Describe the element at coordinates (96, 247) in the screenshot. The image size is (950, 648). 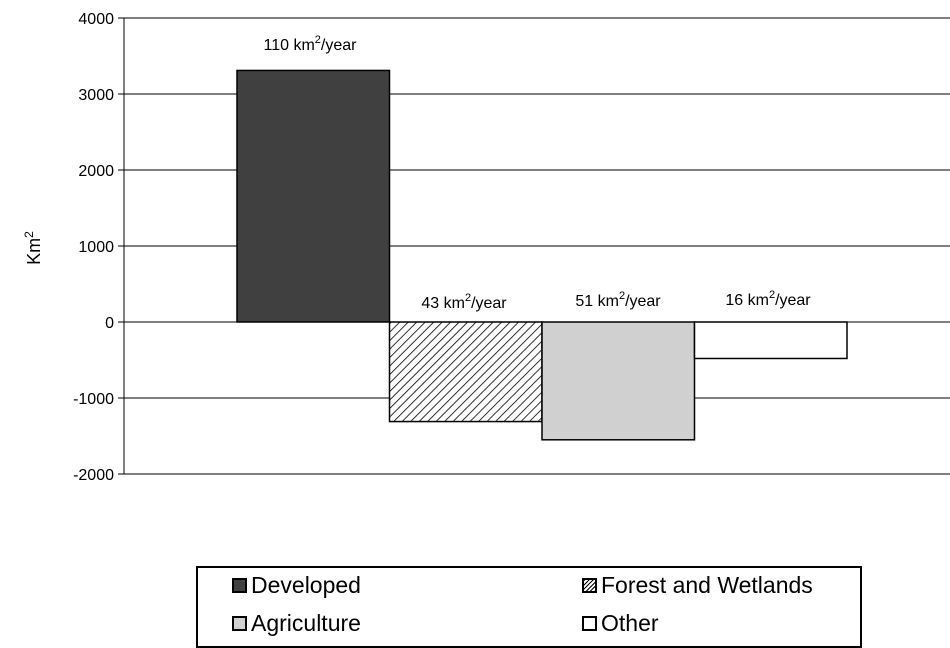
I see `y-tick-label: 1000` at that location.